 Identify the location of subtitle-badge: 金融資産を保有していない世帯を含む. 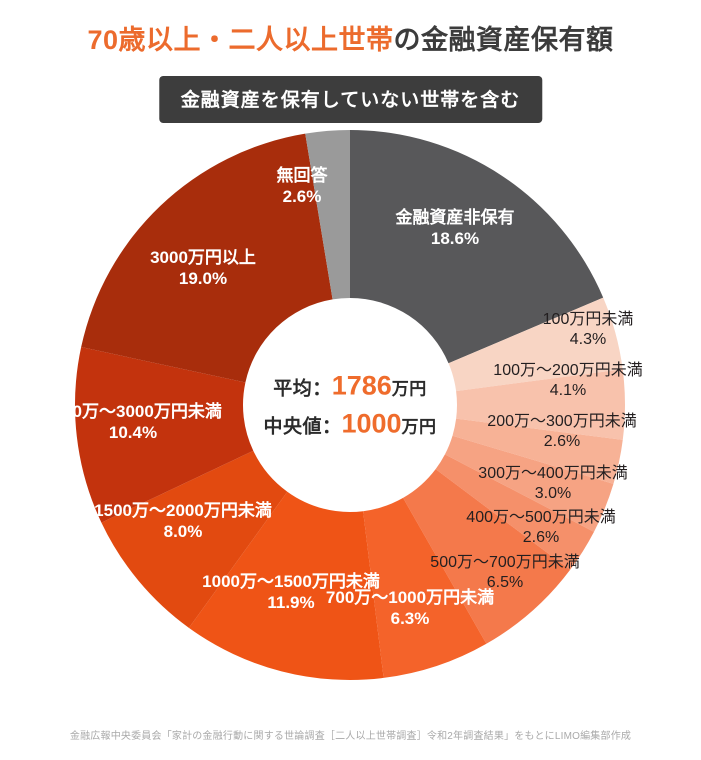
(350, 99).